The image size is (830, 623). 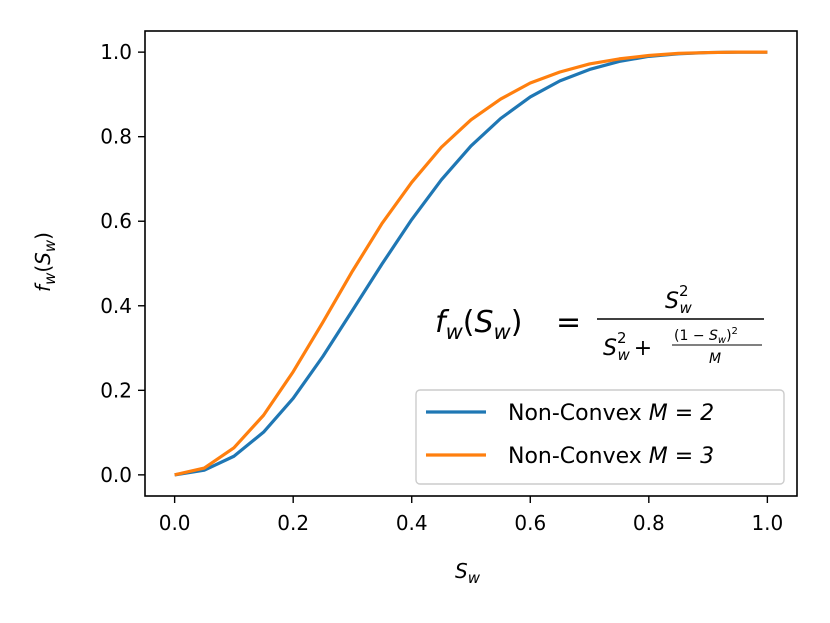 What do you see at coordinates (728, 336) in the screenshot?
I see `formula-inner-close: )` at bounding box center [728, 336].